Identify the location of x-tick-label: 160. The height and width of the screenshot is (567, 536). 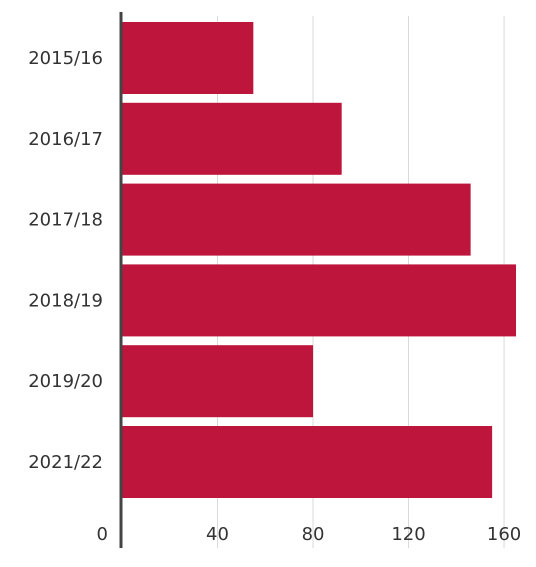
(504, 534).